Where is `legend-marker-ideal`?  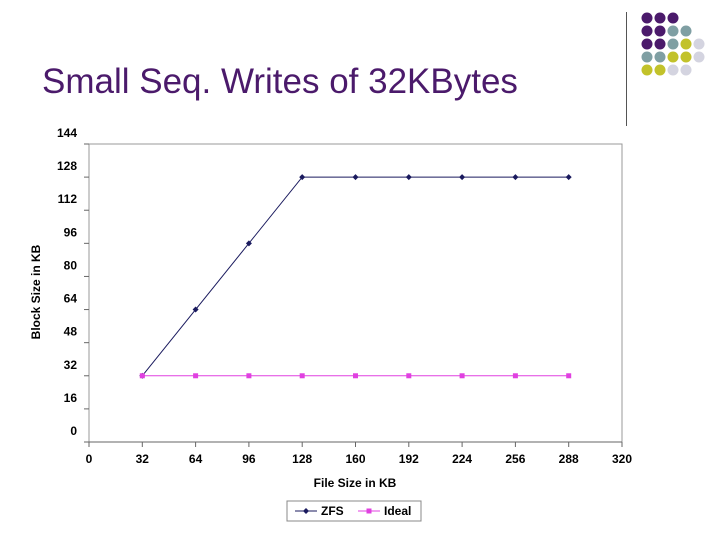
legend-marker-ideal is located at coordinates (369, 511).